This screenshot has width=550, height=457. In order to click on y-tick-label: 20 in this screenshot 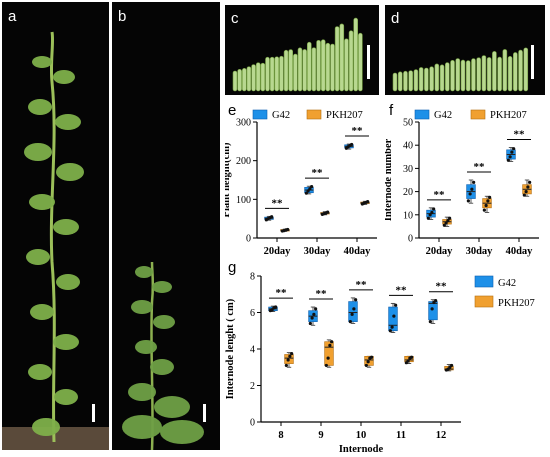, I will do `click(408, 192)`.